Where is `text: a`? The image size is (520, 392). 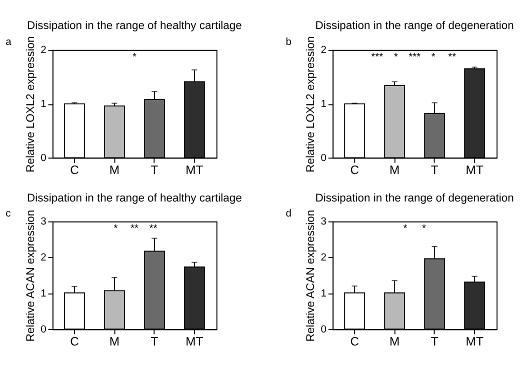
text: a is located at coordinates (9, 42).